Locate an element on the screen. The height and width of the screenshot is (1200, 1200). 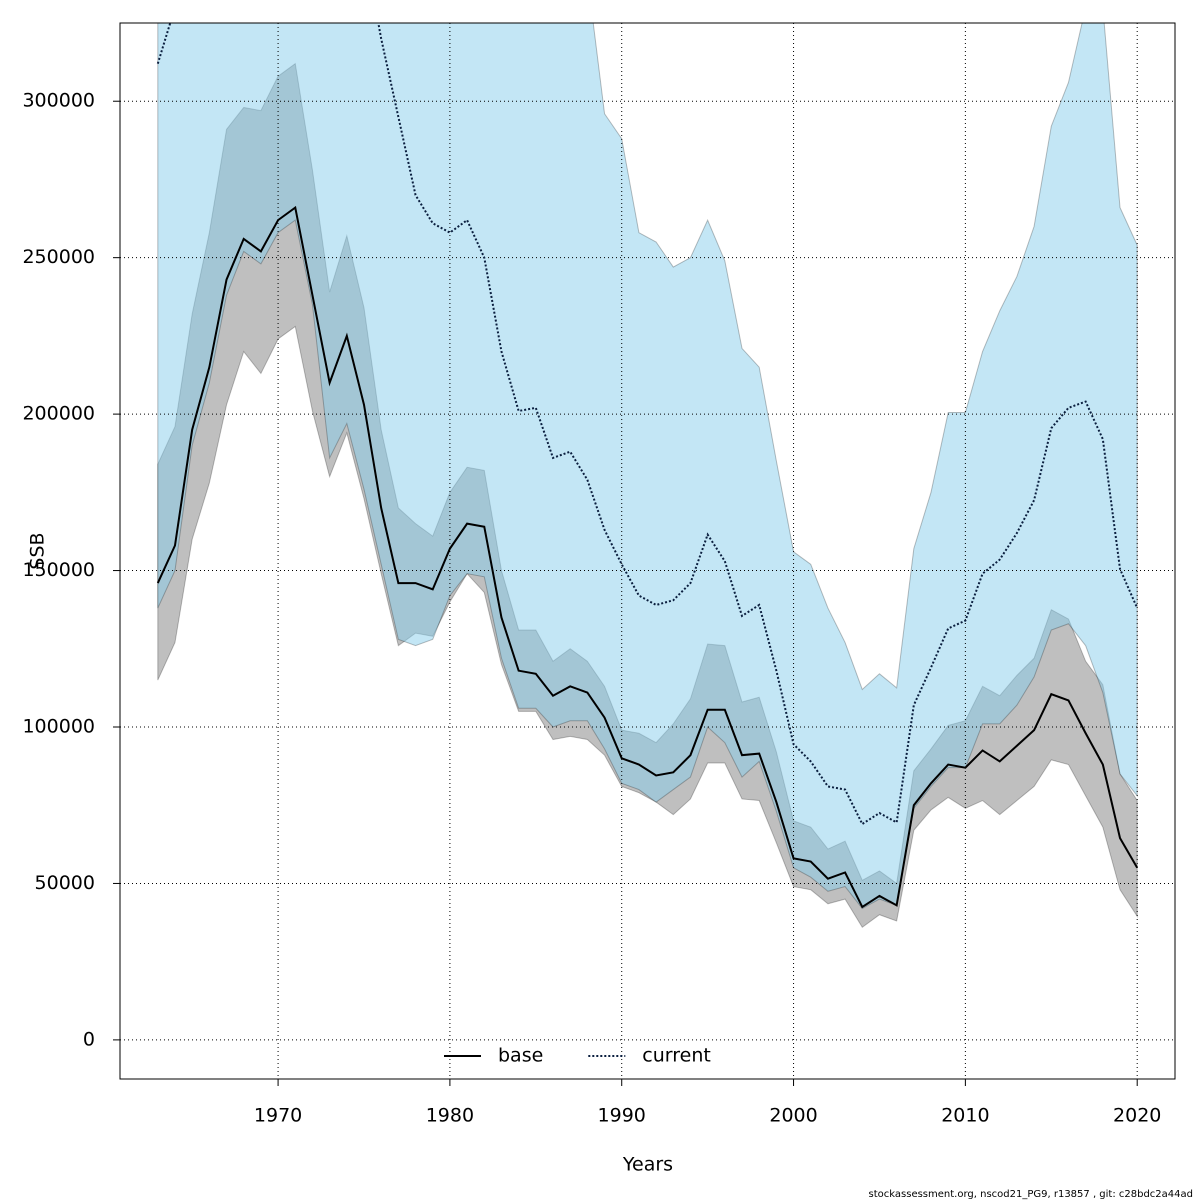
y-tick-label: 150000 is located at coordinates (58, 570).